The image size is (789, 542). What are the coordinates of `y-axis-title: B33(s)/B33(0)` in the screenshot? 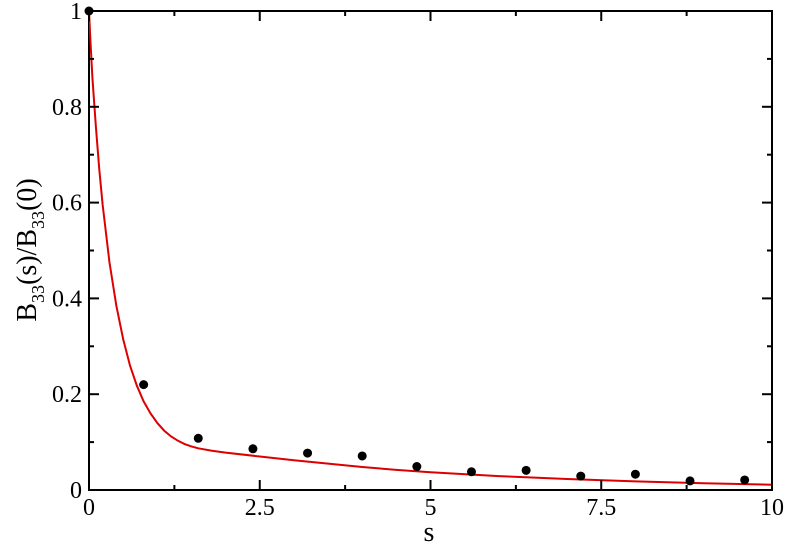 It's located at (30, 249).